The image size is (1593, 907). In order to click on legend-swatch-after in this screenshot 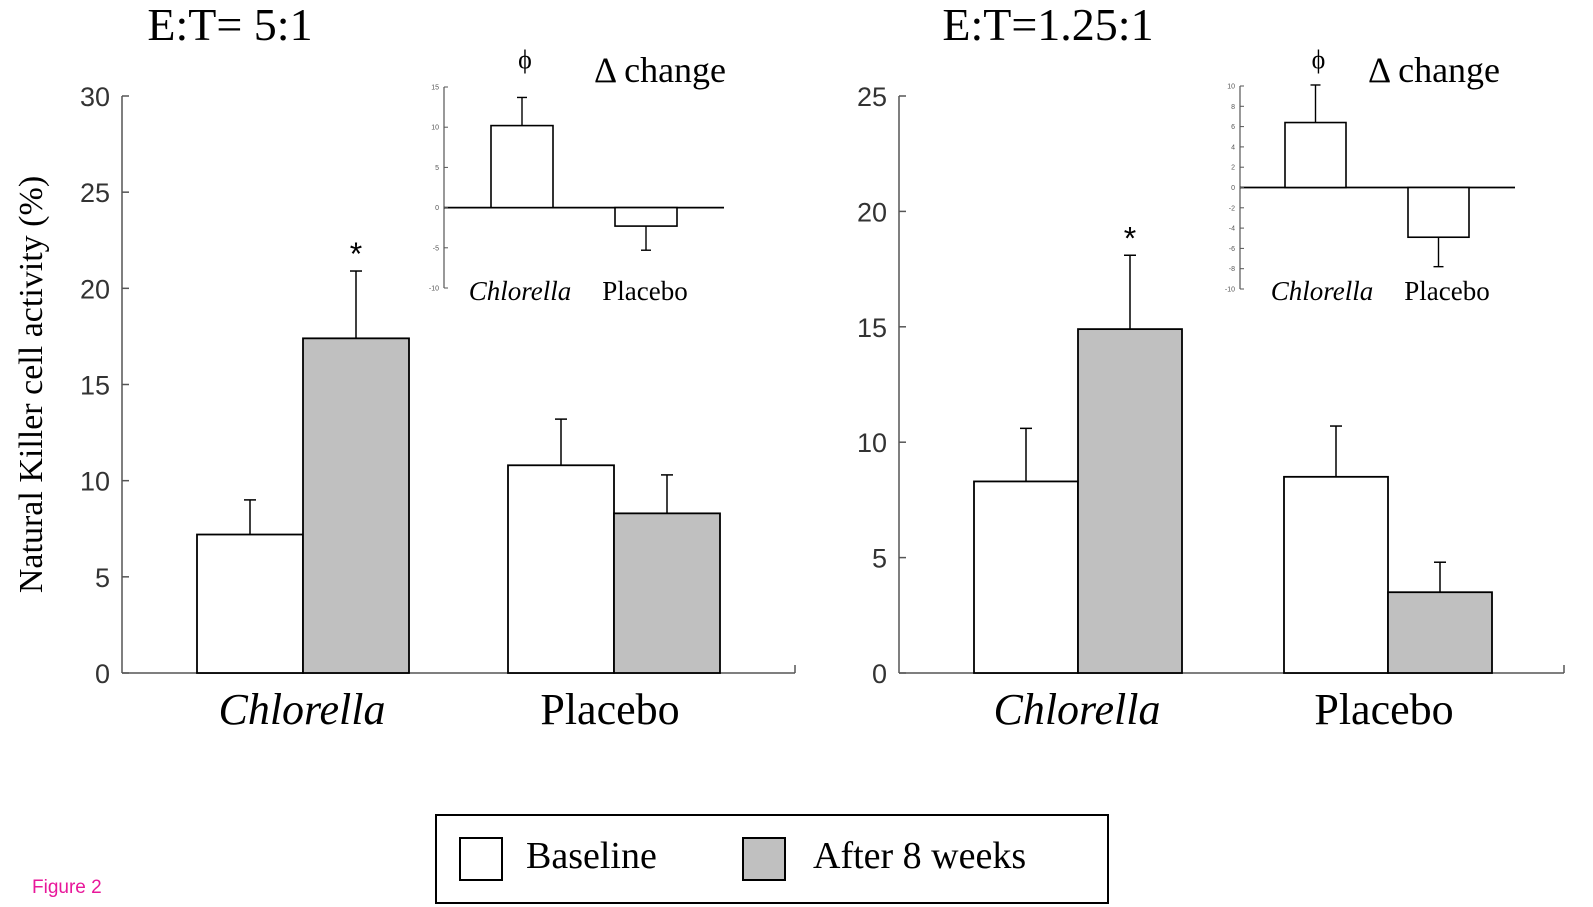, I will do `click(764, 859)`.